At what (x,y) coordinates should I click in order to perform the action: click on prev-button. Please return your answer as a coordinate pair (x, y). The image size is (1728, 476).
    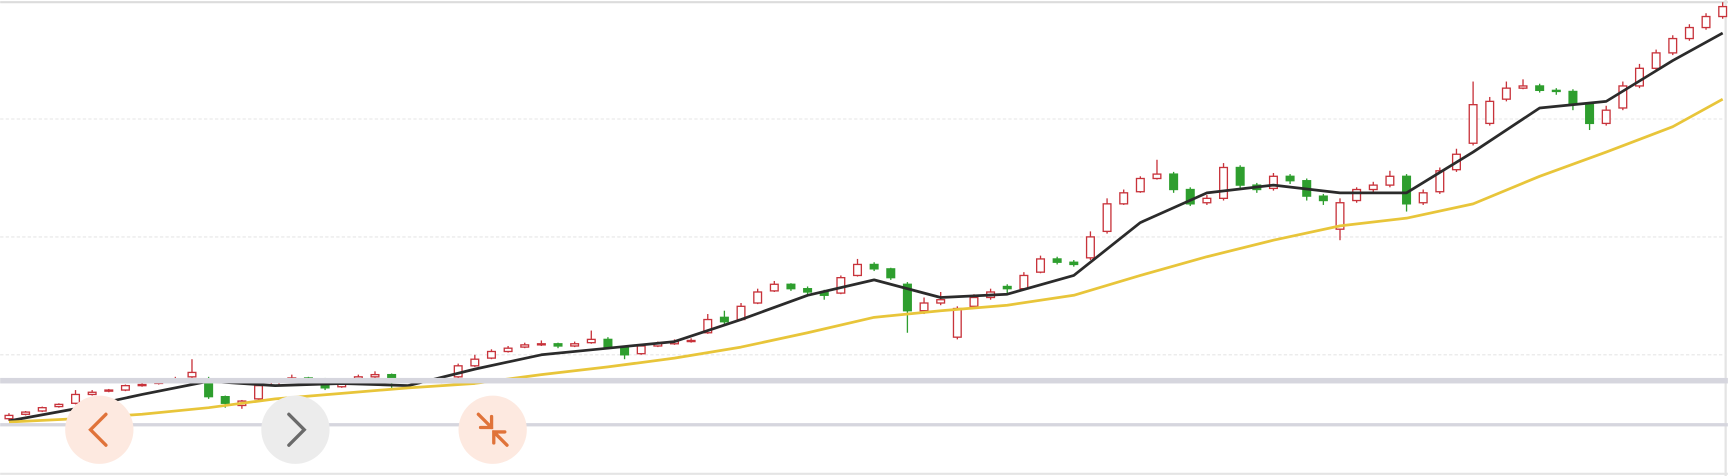
    Looking at the image, I should click on (99, 429).